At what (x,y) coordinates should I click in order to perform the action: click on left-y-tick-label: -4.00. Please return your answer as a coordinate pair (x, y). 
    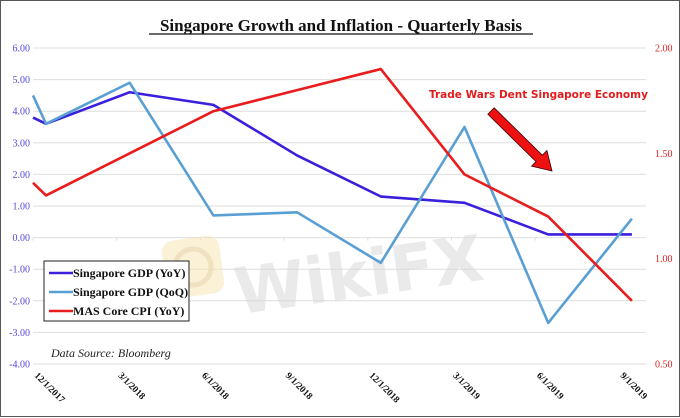
    Looking at the image, I should click on (19, 365).